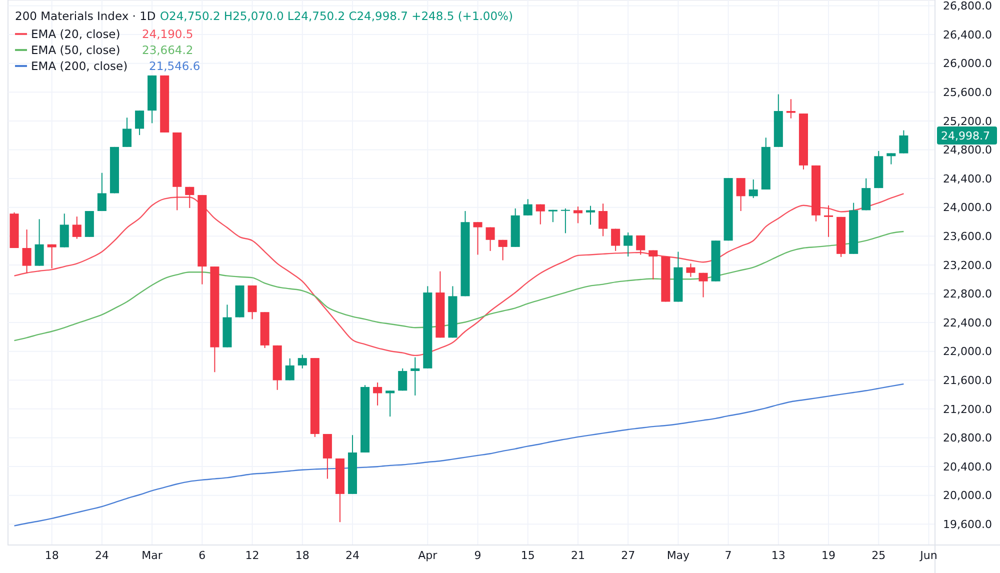  I want to click on y-tick-label: 24,000.0, so click(967, 207).